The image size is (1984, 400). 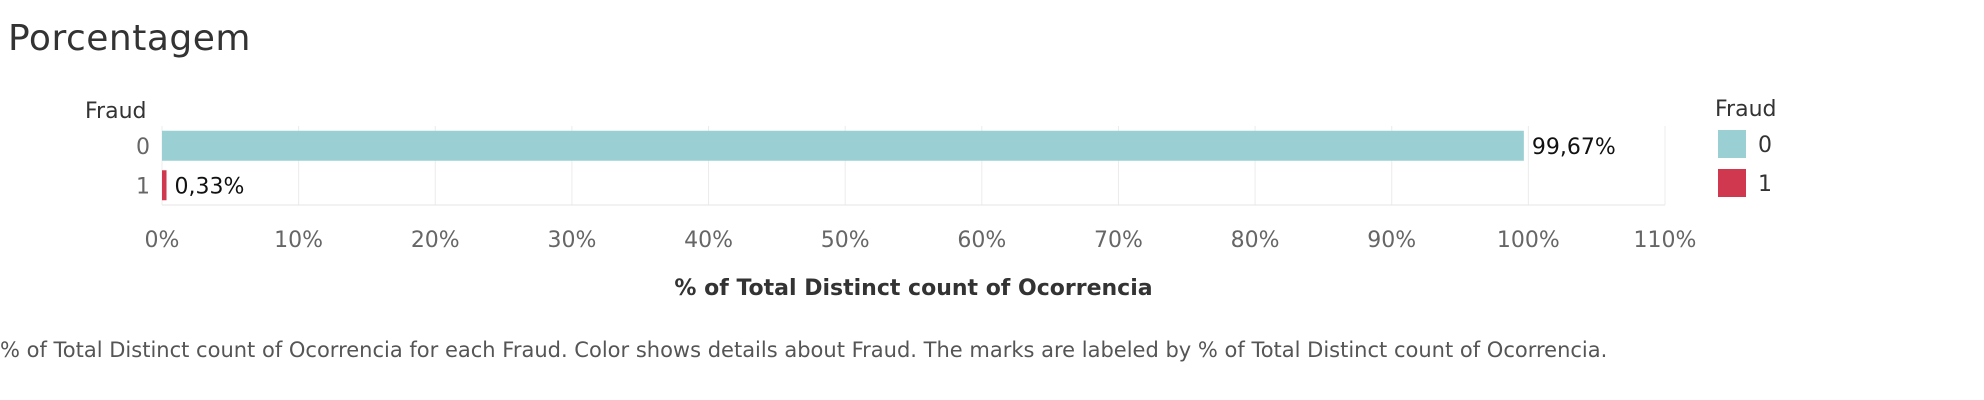 What do you see at coordinates (571, 240) in the screenshot?
I see `x-tick-label: 30%` at bounding box center [571, 240].